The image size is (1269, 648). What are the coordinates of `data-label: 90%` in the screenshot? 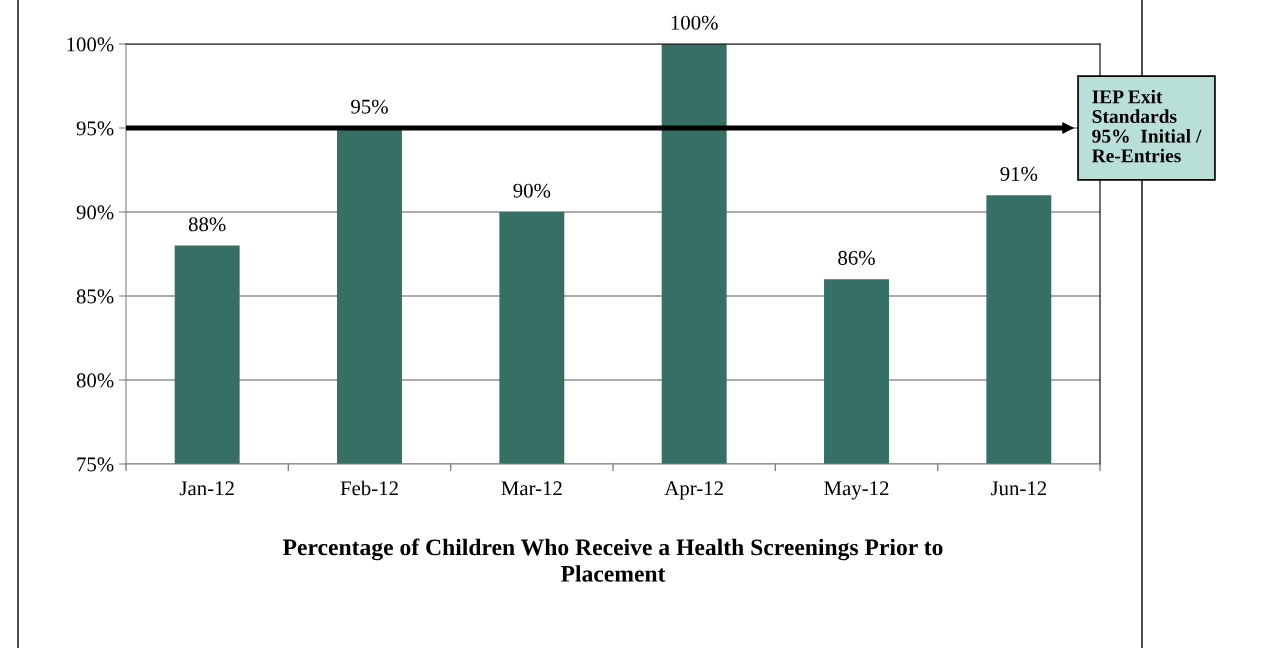 It's located at (532, 190).